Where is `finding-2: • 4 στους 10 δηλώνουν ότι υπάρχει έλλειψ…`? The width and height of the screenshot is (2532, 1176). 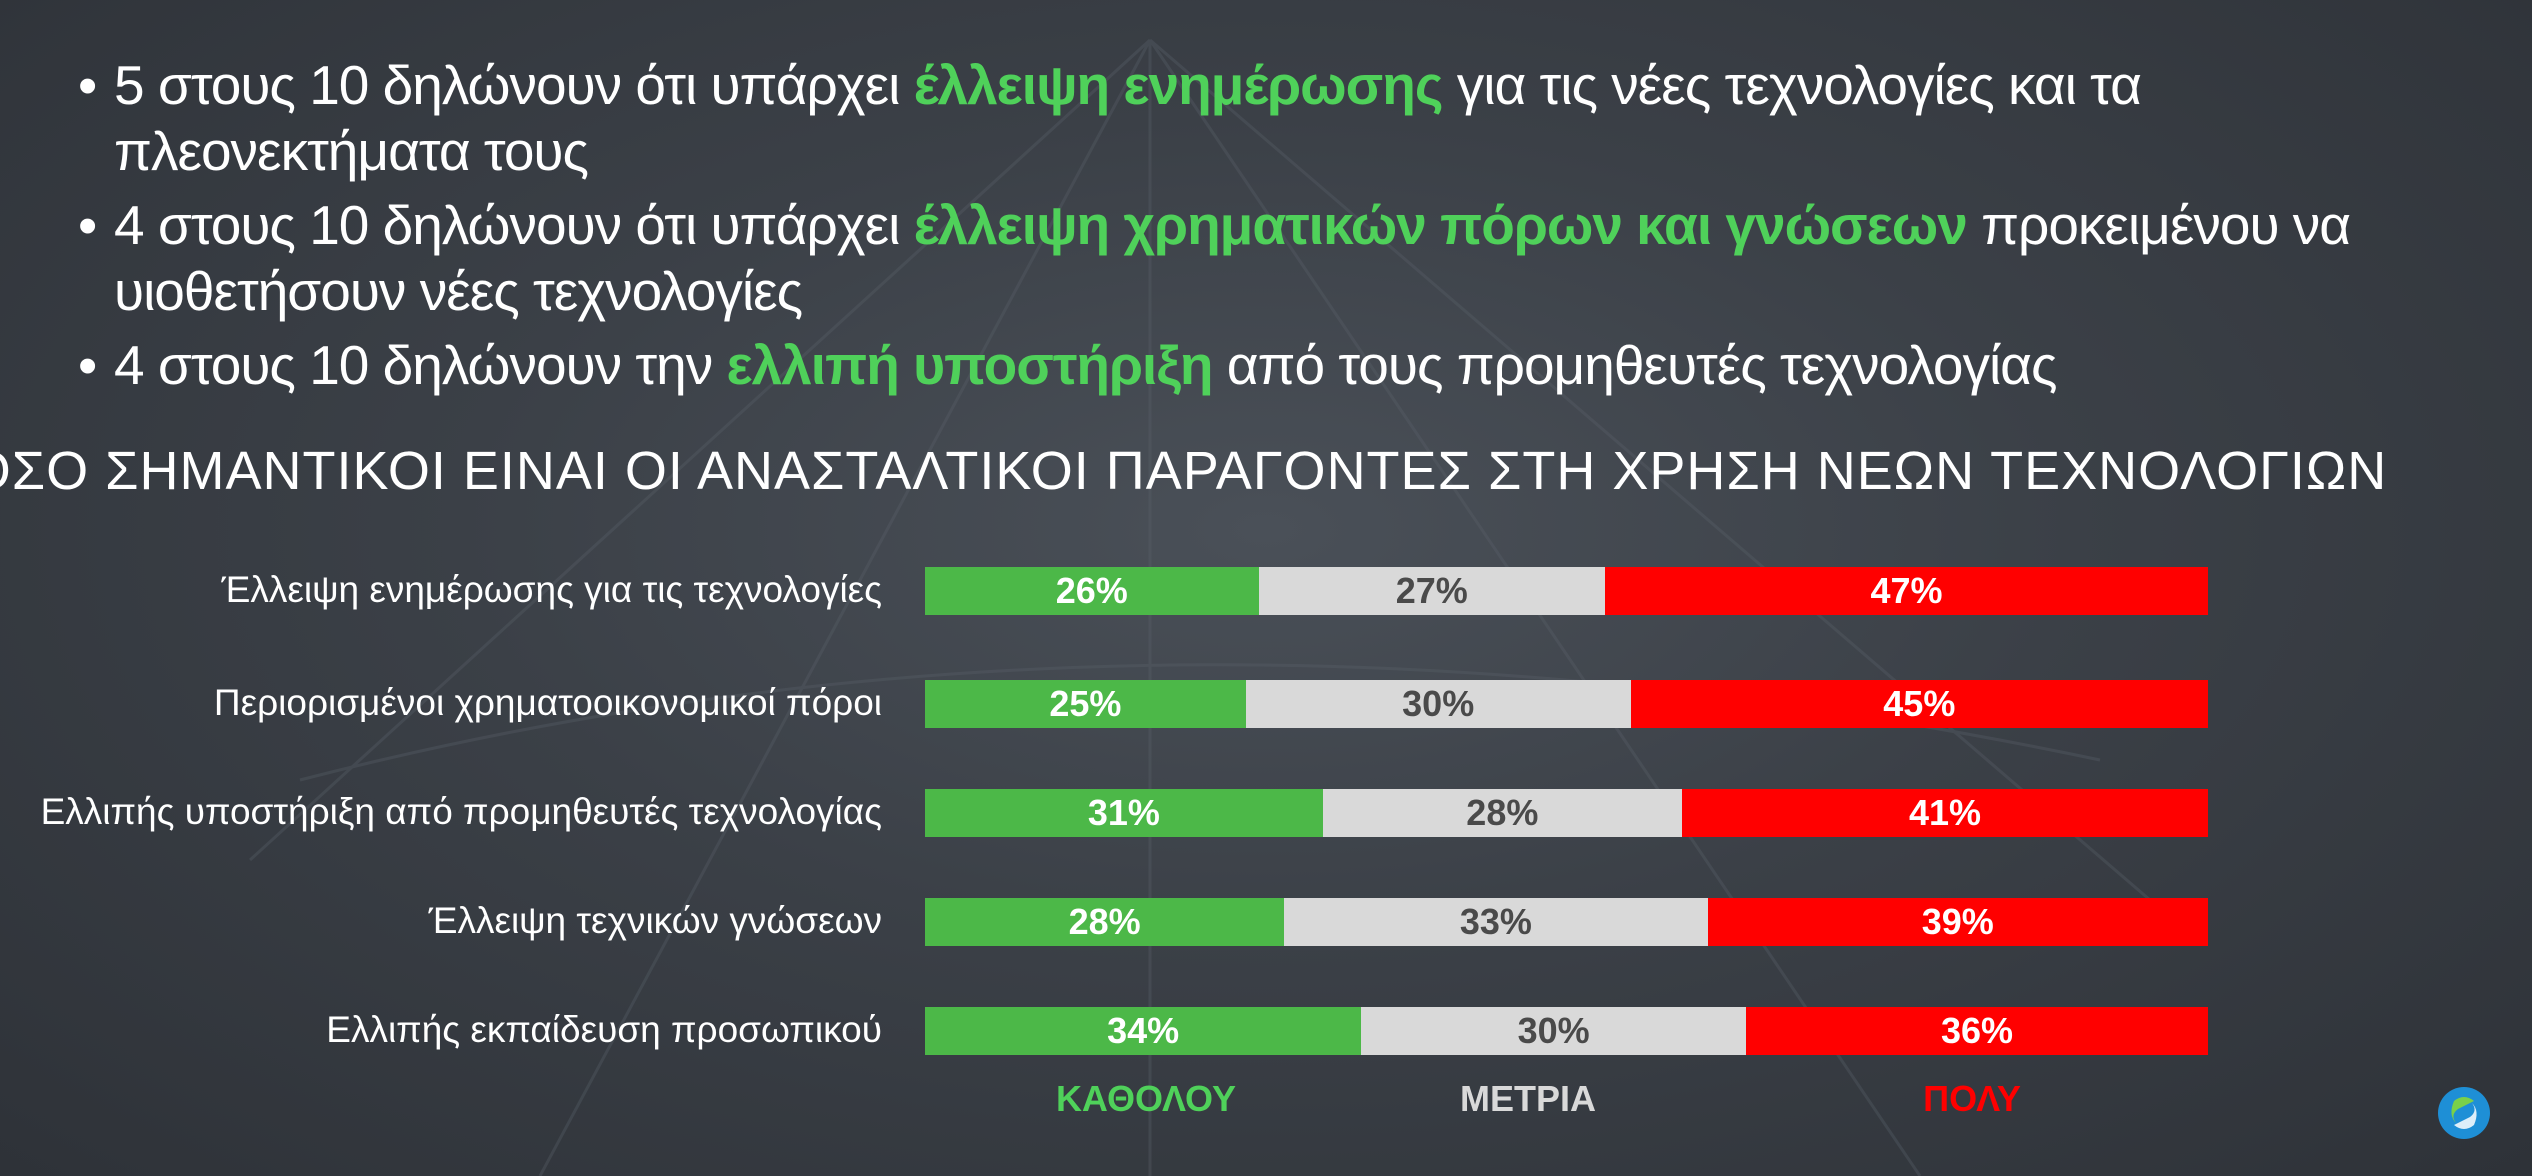 finding-2: • 4 στους 10 δηλώνουν ότι υπάρχει έλλειψ… is located at coordinates (1278, 258).